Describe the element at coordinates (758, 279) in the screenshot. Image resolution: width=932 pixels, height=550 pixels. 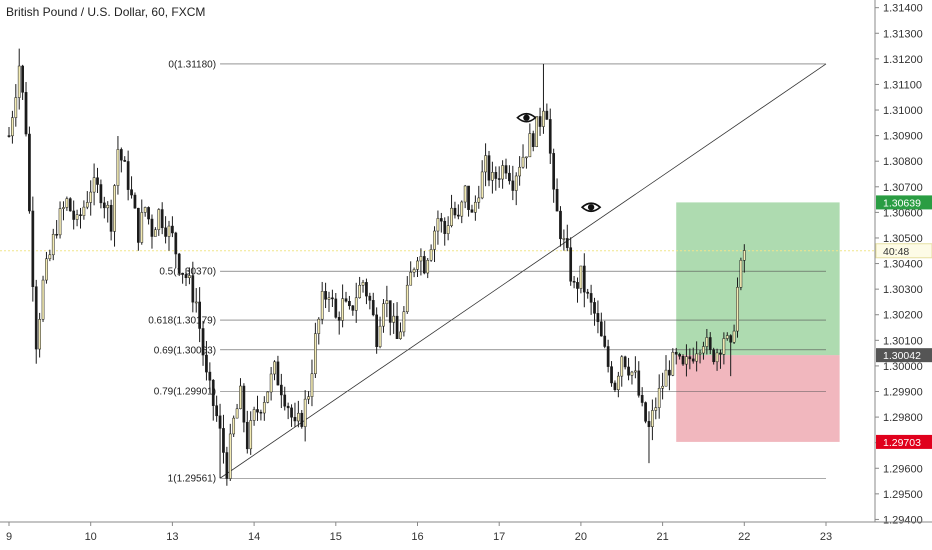
I see `target-zone` at that location.